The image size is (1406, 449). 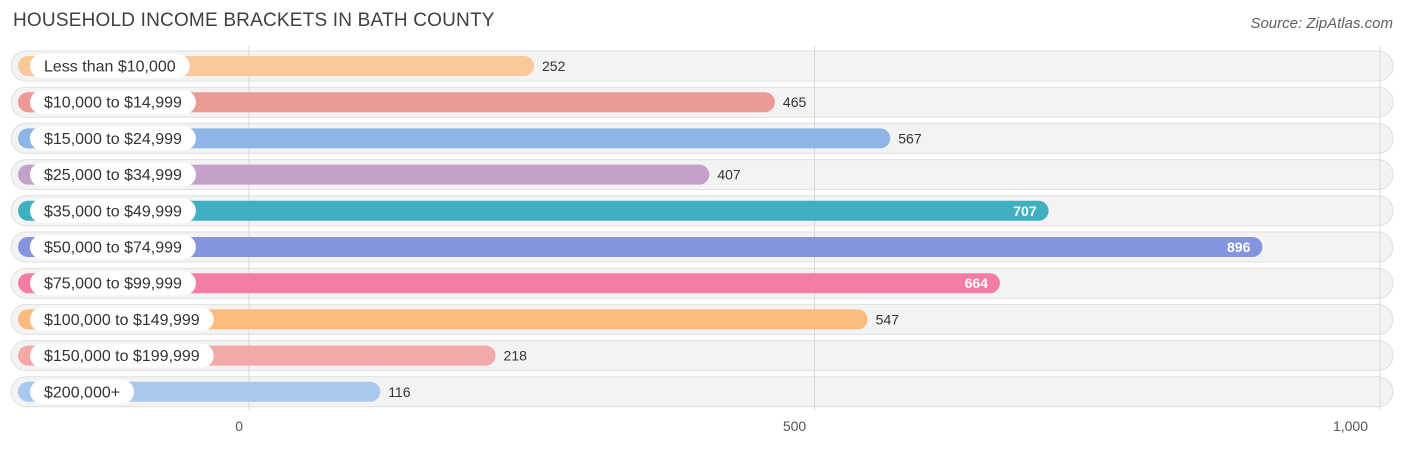 I want to click on value-label: 567, so click(x=910, y=138).